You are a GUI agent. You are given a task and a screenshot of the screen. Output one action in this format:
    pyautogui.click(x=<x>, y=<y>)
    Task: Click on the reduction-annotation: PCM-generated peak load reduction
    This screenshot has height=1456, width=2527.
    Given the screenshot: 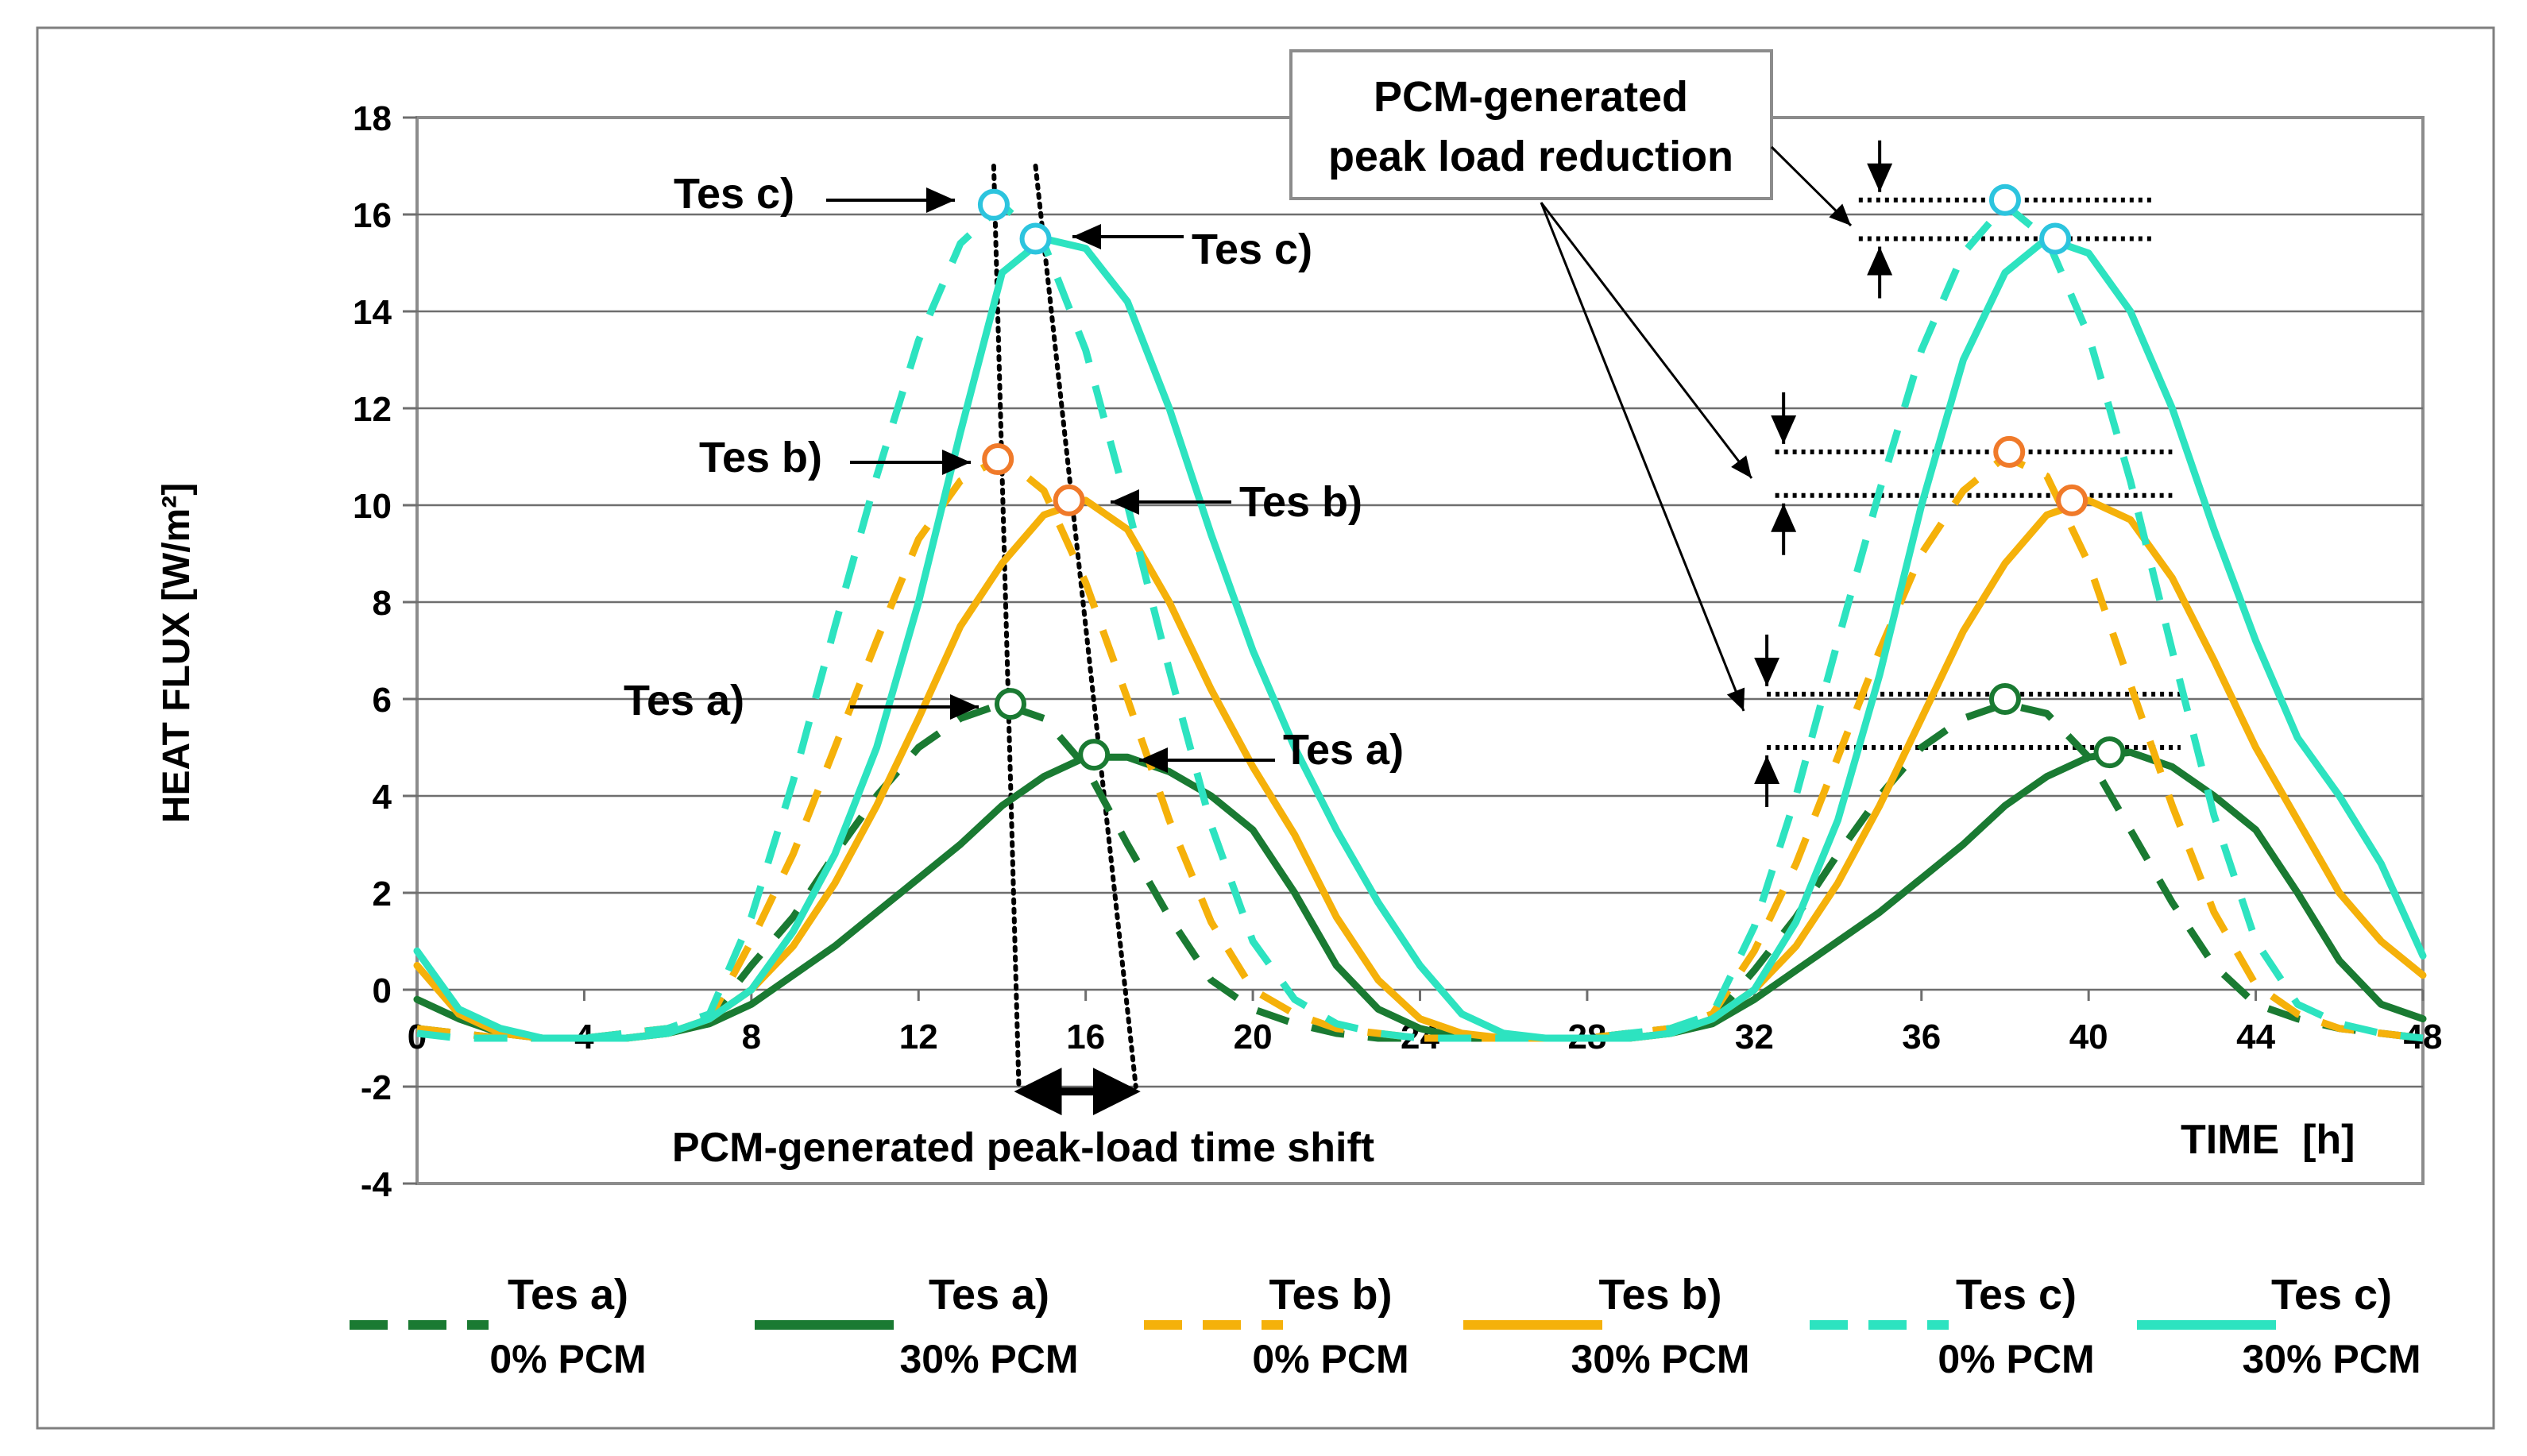 What is the action you would take?
    pyautogui.click(x=1571, y=381)
    